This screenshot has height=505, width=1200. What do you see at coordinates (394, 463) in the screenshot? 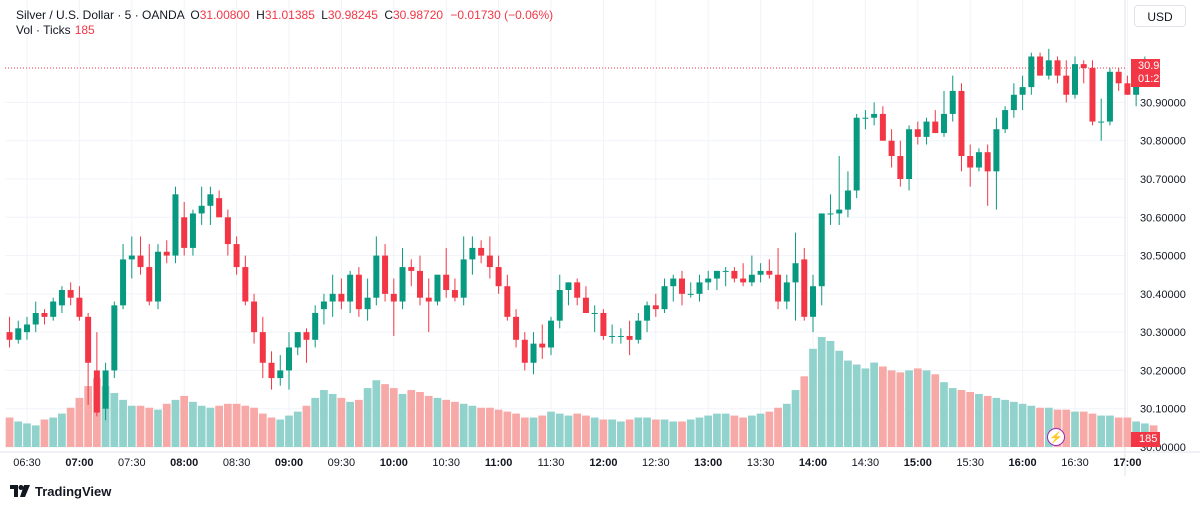
I see `x-tick-label: 10:00` at bounding box center [394, 463].